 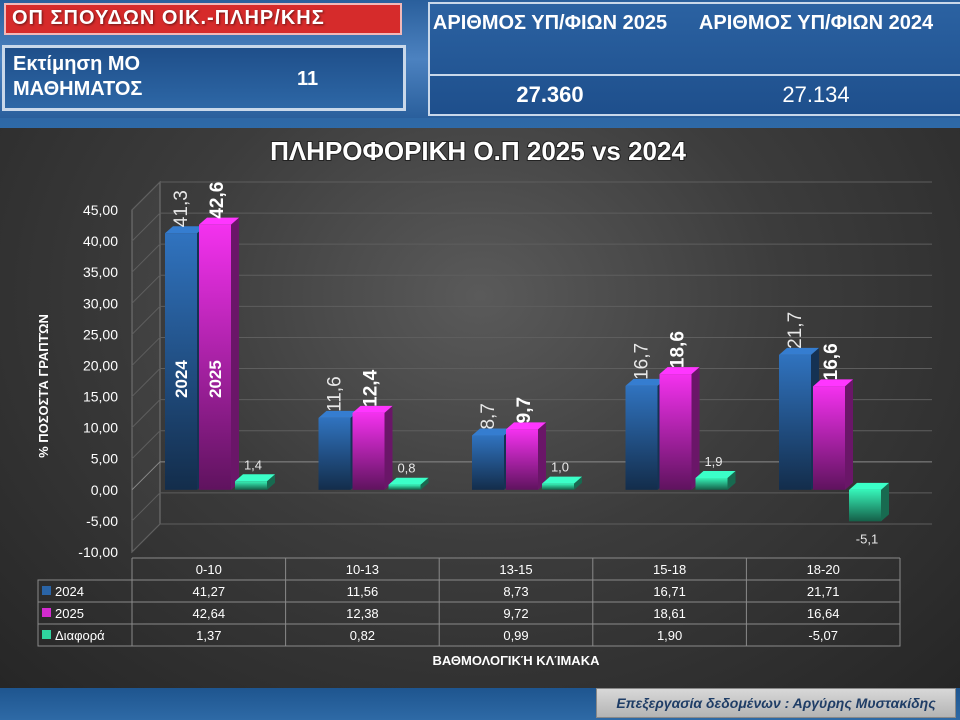 What do you see at coordinates (209, 591) in the screenshot?
I see `table-cell: 41,27` at bounding box center [209, 591].